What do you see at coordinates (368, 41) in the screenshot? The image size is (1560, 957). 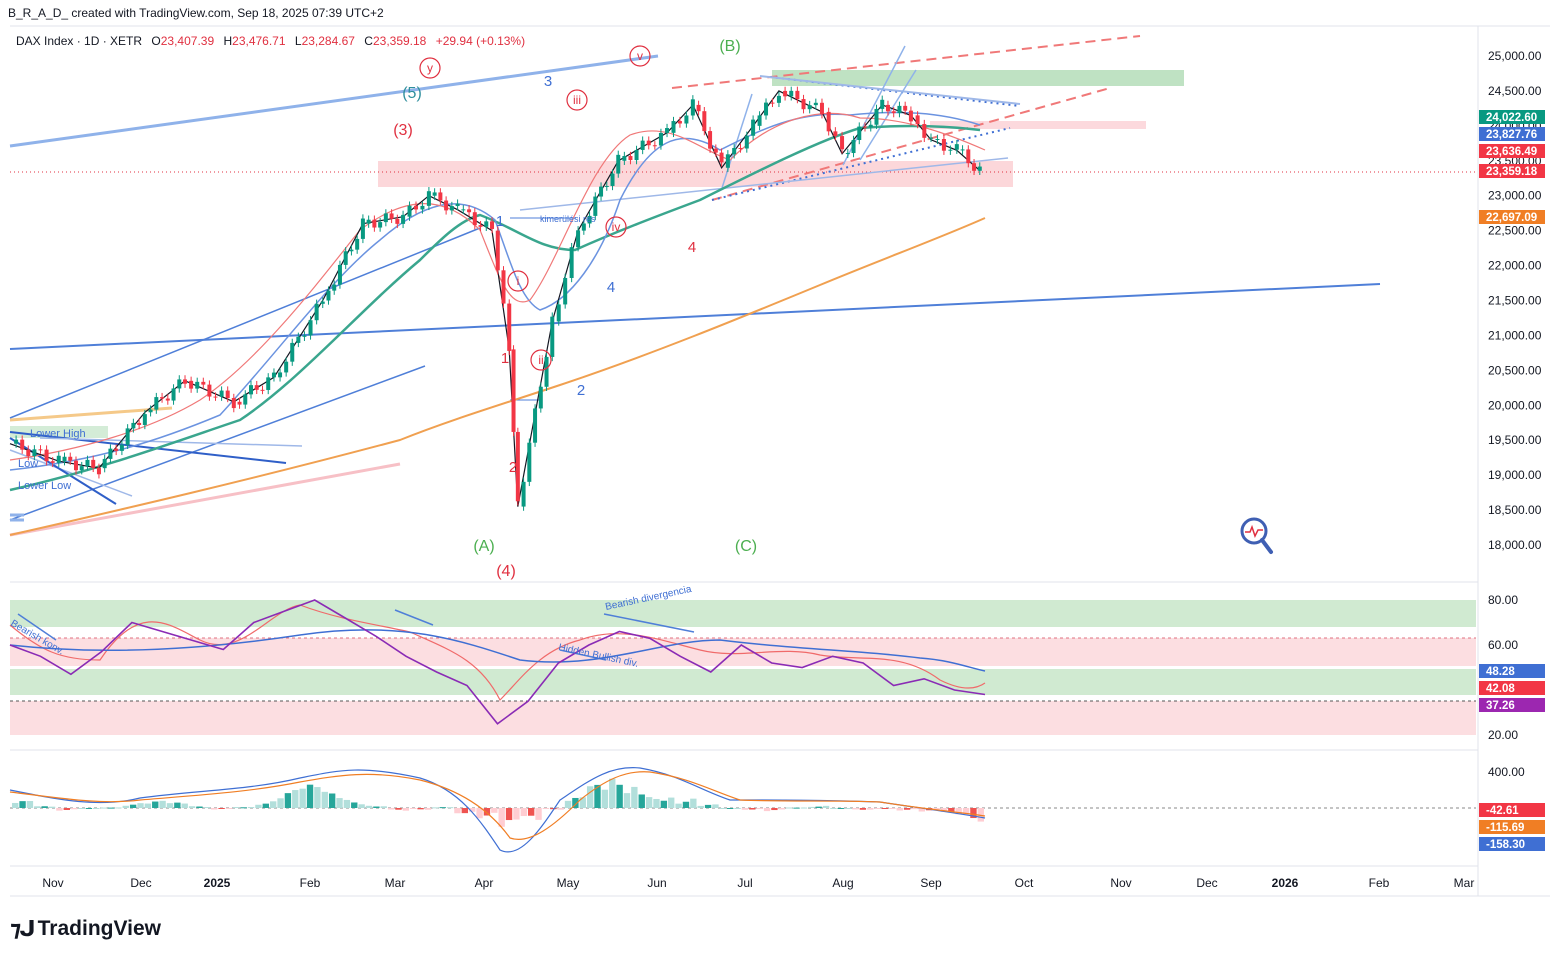 I see `close-label: C` at bounding box center [368, 41].